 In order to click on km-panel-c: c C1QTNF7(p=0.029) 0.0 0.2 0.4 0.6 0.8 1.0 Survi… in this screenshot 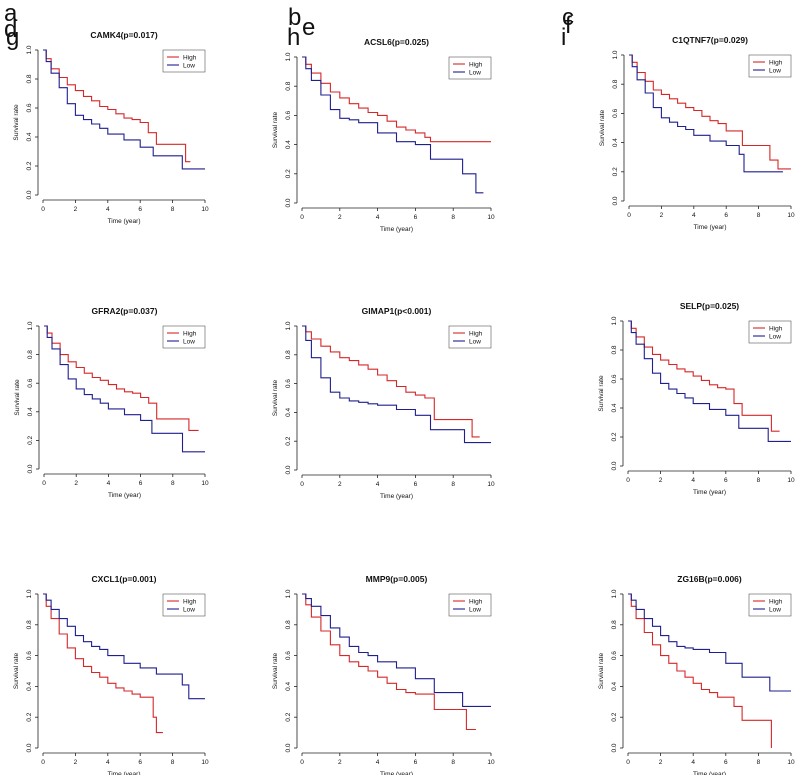, I will do `click(667, 129)`.